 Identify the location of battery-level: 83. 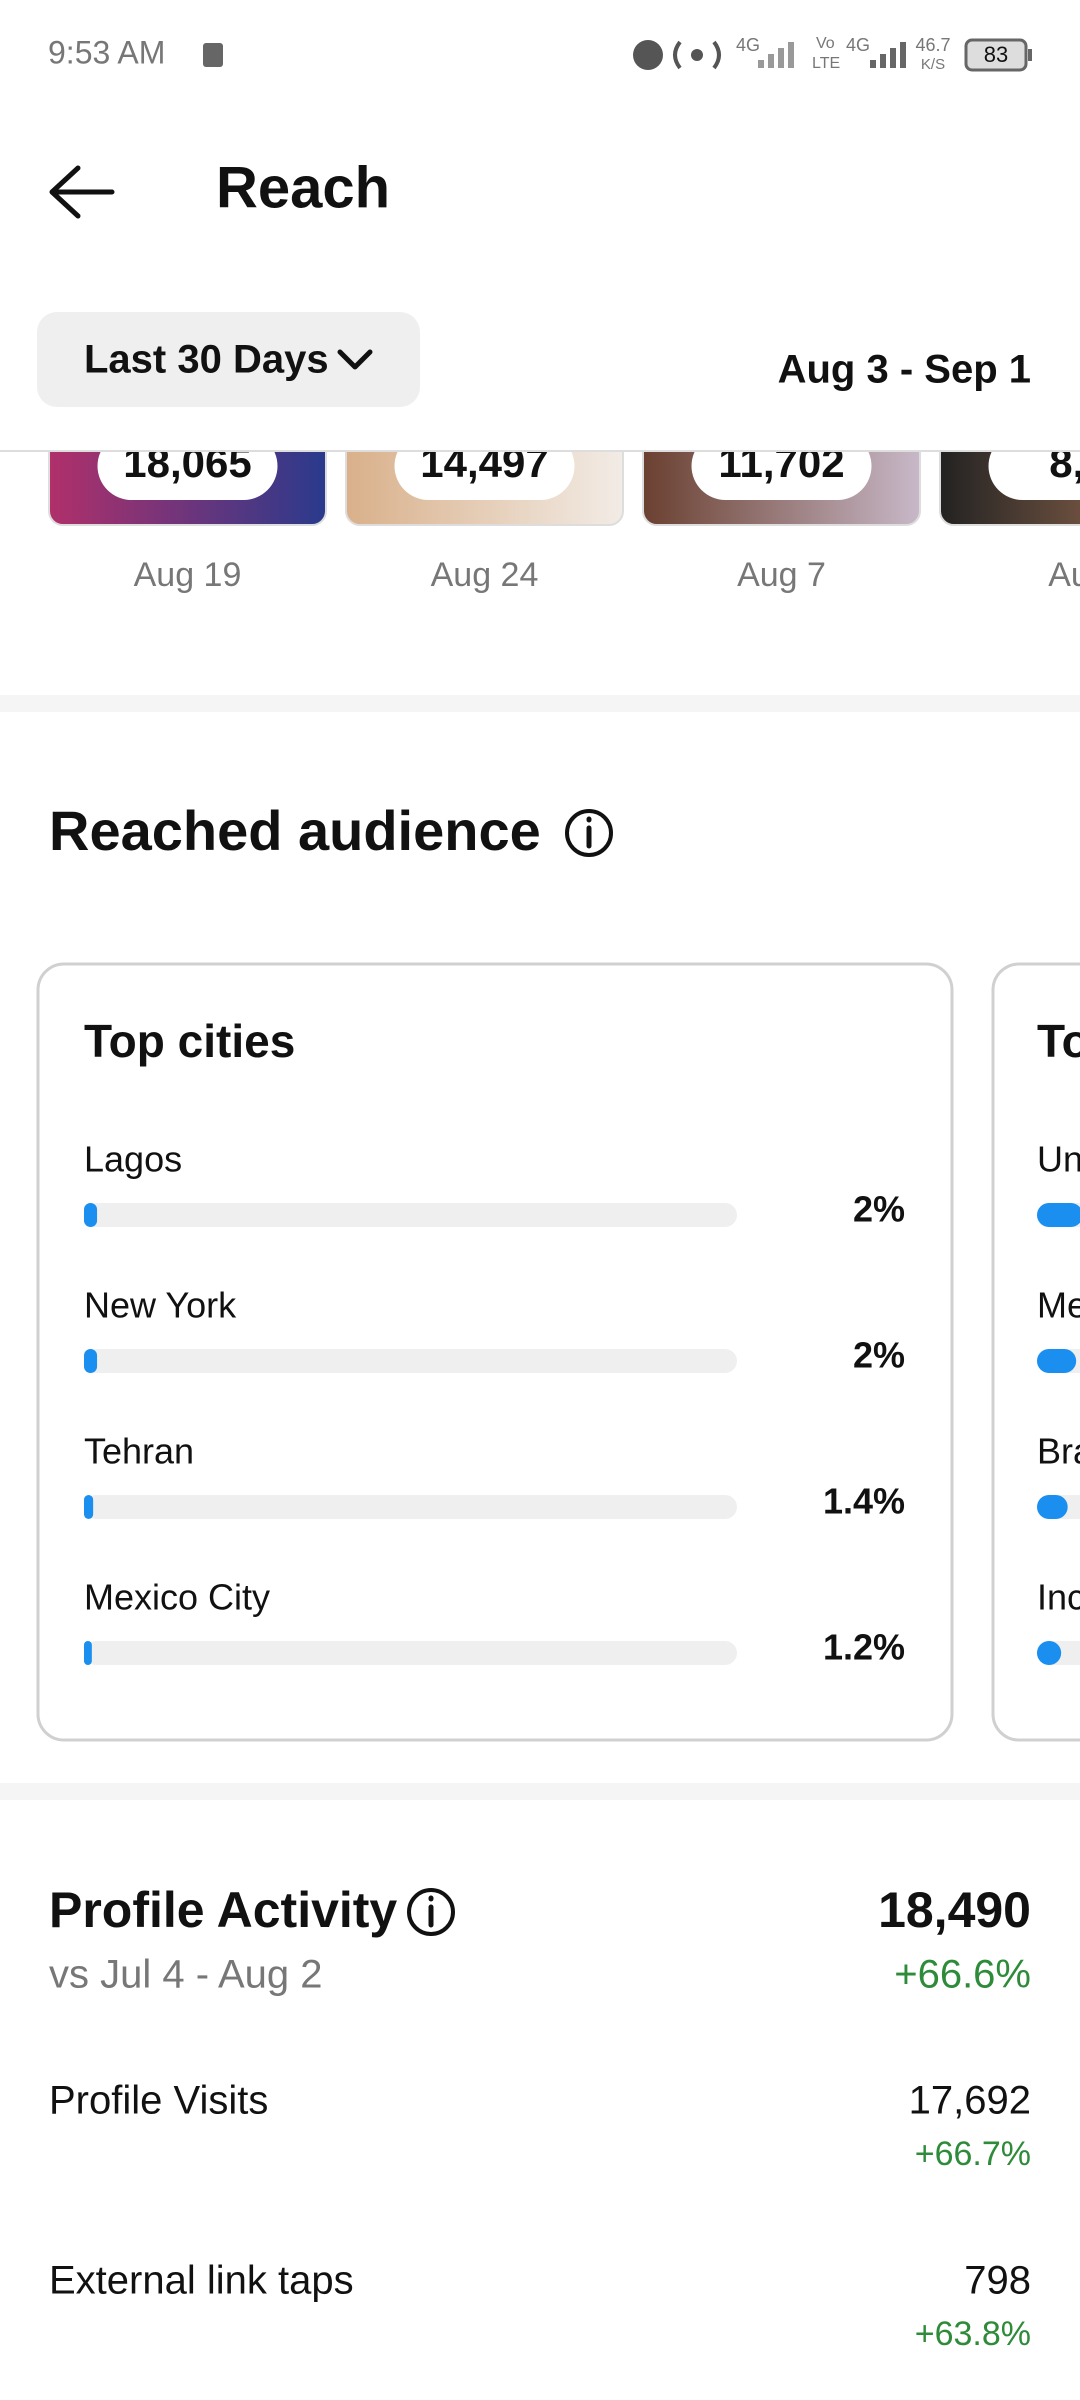
(996, 54).